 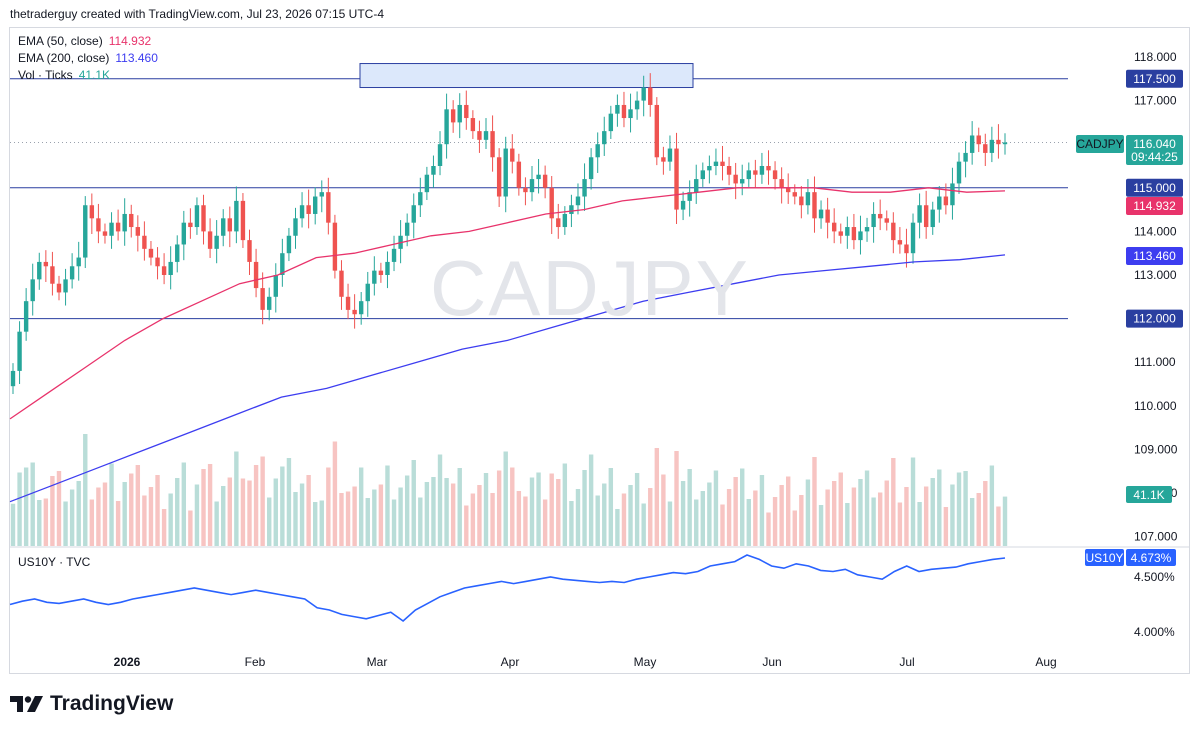 What do you see at coordinates (26, 704) in the screenshot?
I see `tradingview-logo-icon` at bounding box center [26, 704].